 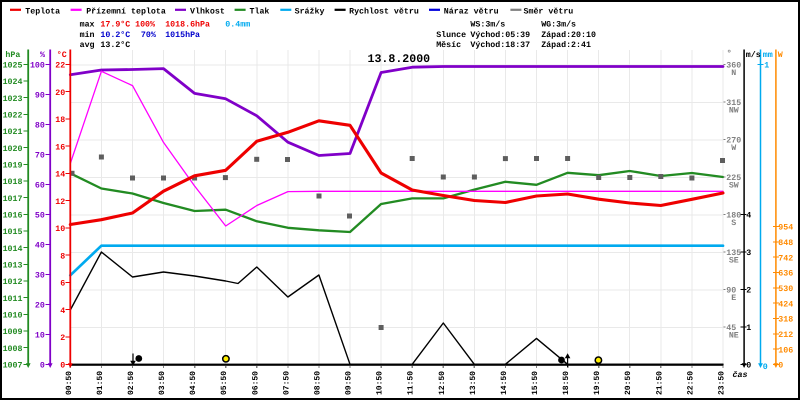 What do you see at coordinates (87, 35) in the screenshot?
I see `svg-text: min` at bounding box center [87, 35].